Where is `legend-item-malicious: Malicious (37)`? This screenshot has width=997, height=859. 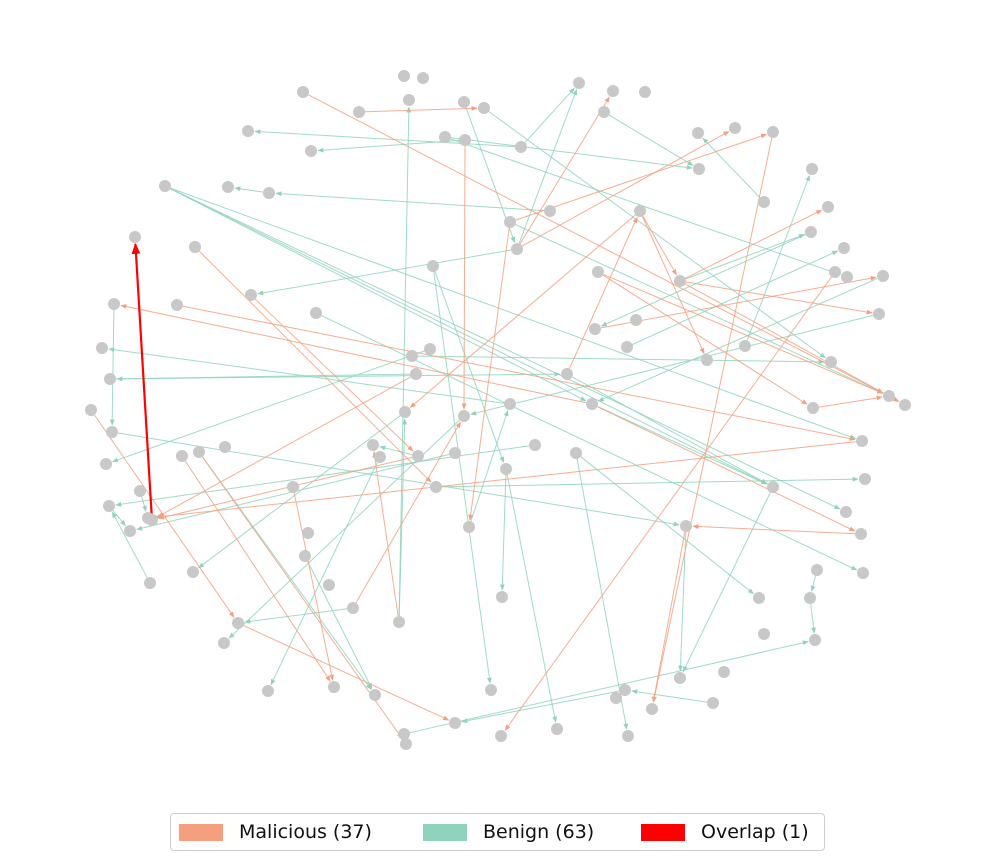 legend-item-malicious: Malicious (37) is located at coordinates (275, 832).